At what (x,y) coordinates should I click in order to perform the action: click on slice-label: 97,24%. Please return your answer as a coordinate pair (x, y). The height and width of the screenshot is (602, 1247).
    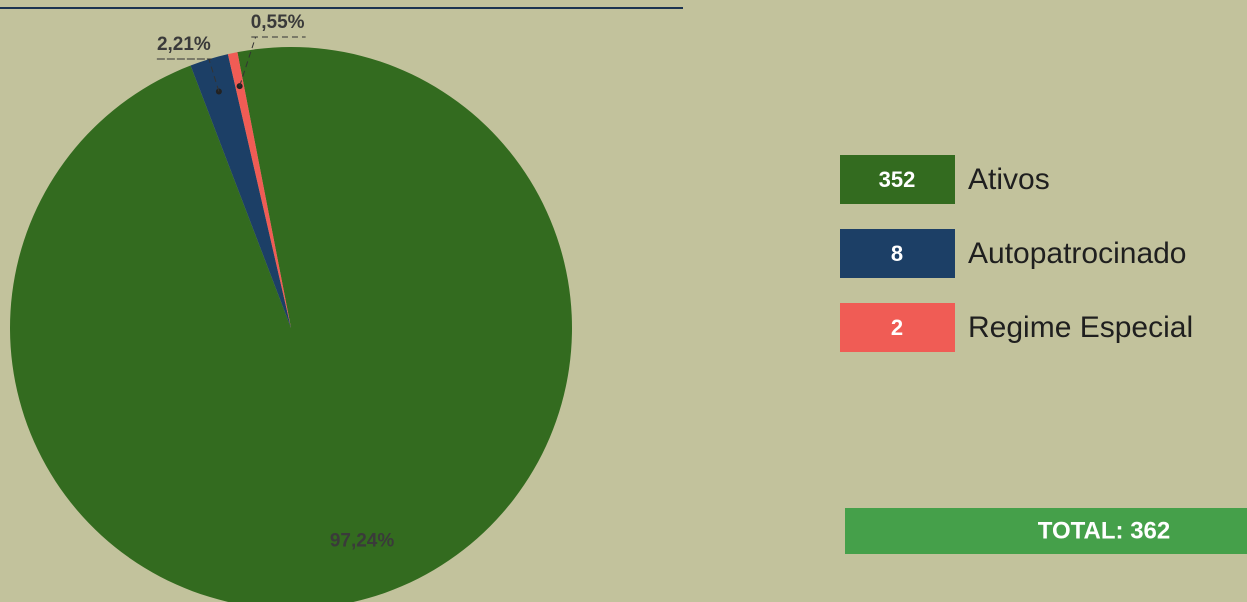
    Looking at the image, I should click on (362, 540).